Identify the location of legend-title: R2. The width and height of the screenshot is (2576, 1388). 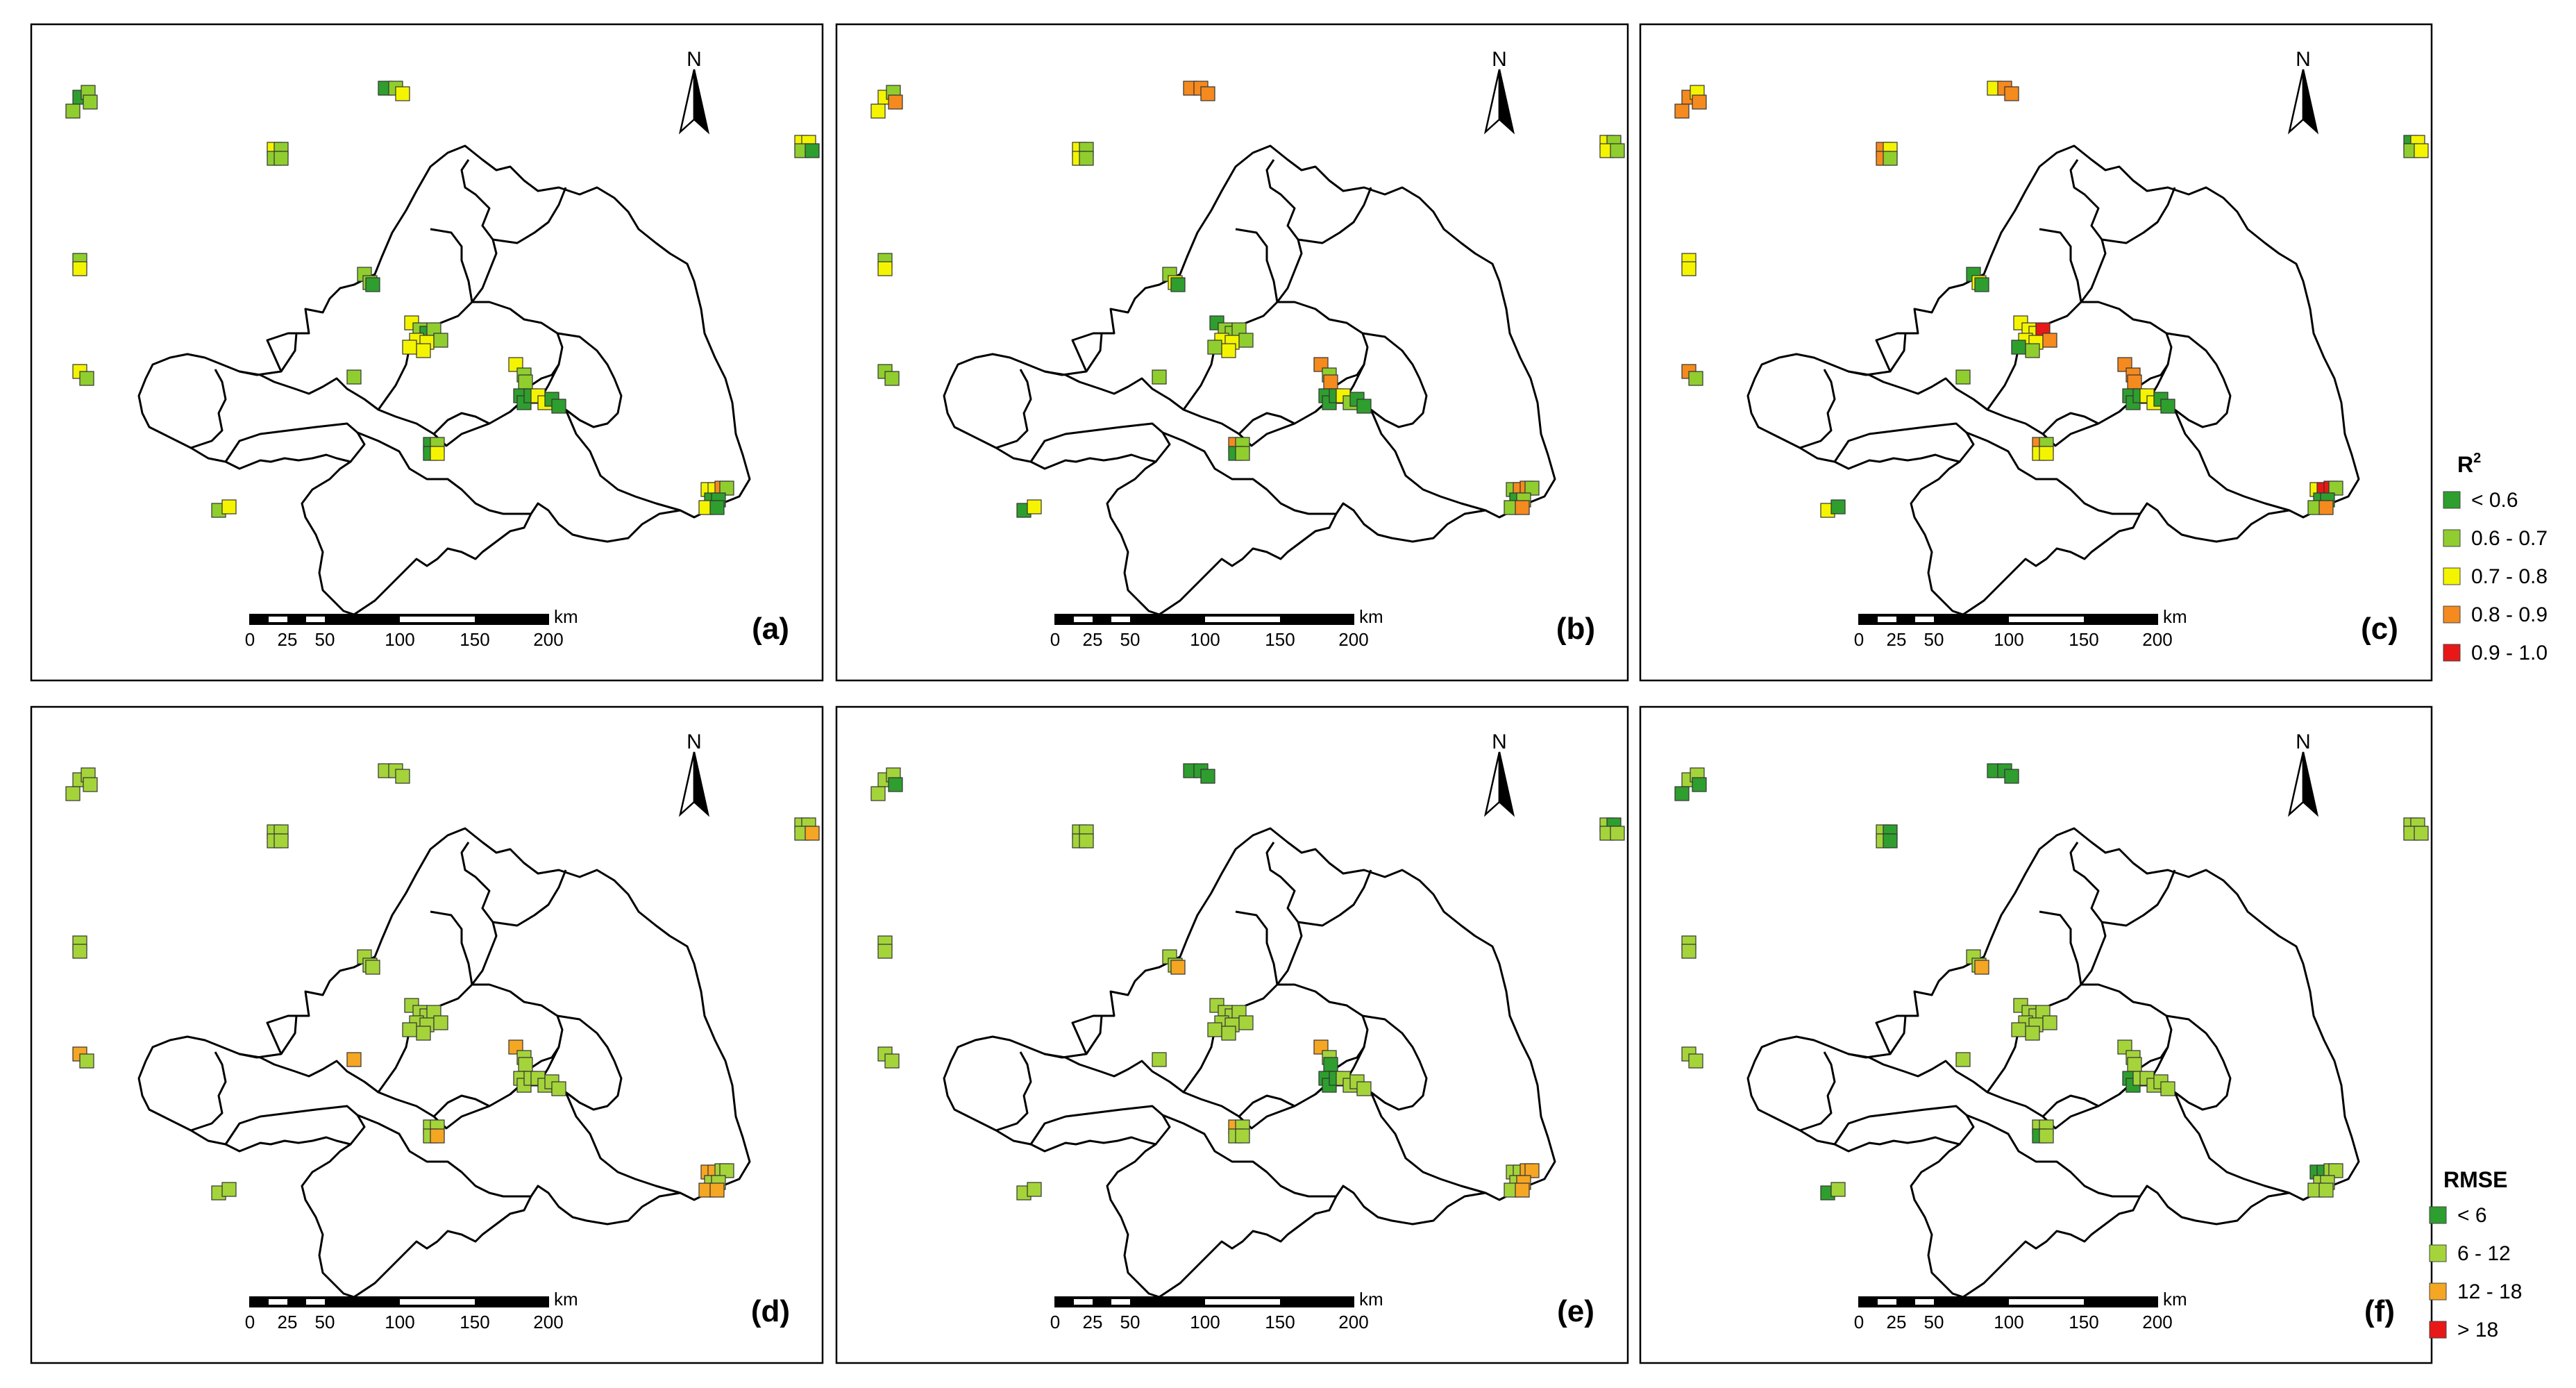
(2469, 464).